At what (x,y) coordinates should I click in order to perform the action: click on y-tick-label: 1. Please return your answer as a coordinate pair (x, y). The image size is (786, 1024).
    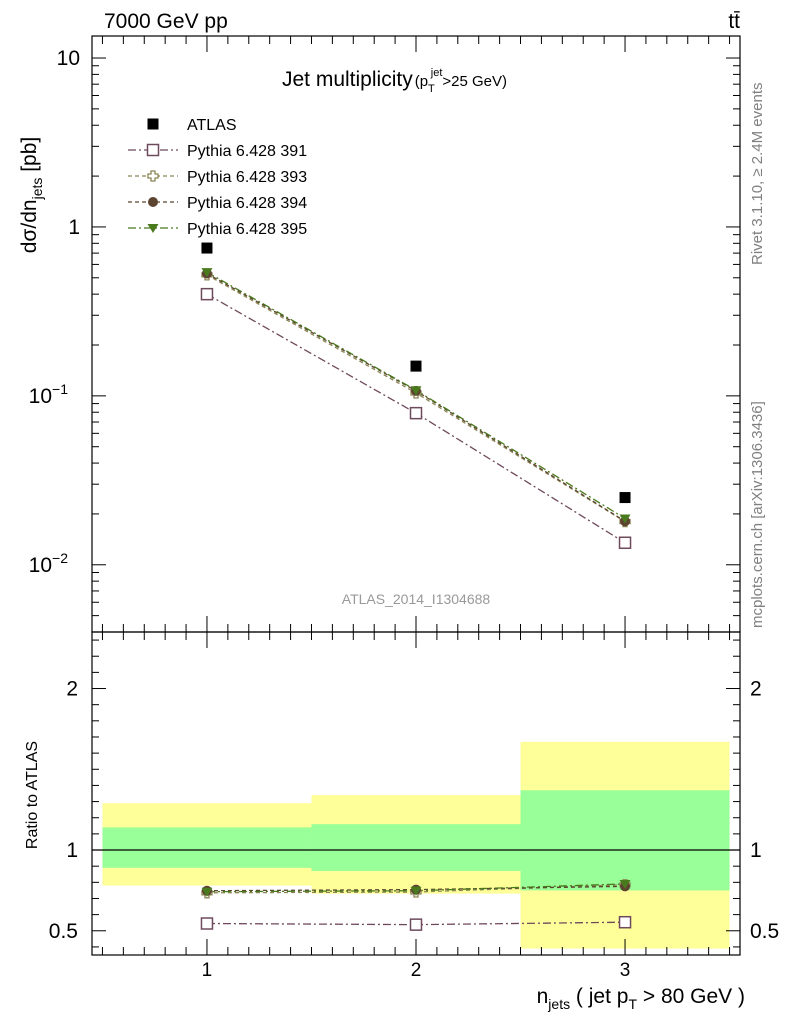
    Looking at the image, I should click on (74, 227).